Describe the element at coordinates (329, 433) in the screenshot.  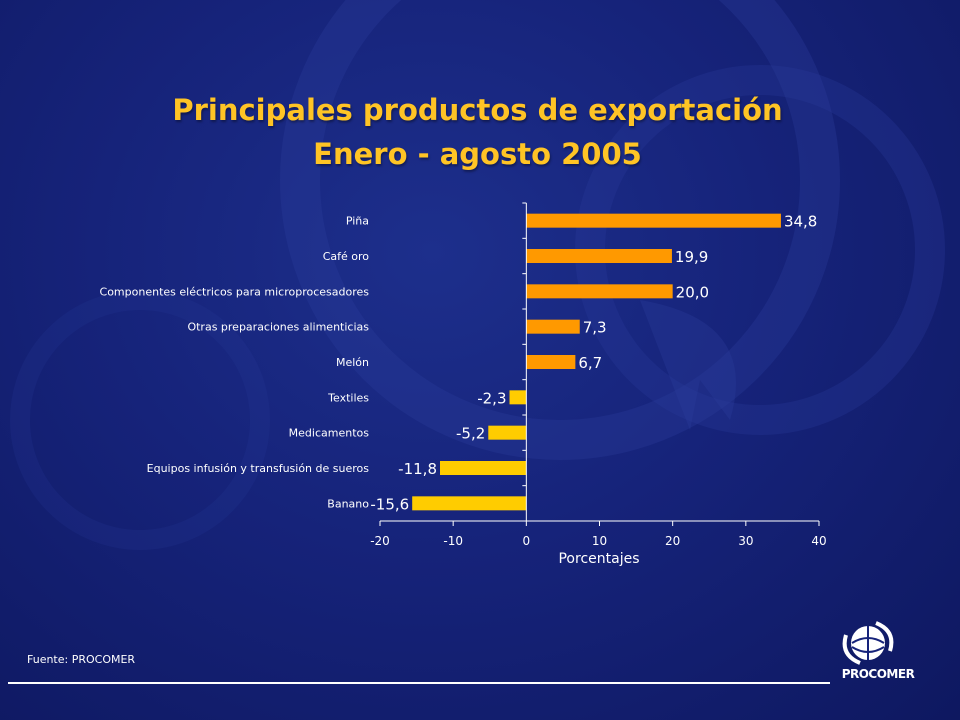
I see `category-label: Medicamentos` at that location.